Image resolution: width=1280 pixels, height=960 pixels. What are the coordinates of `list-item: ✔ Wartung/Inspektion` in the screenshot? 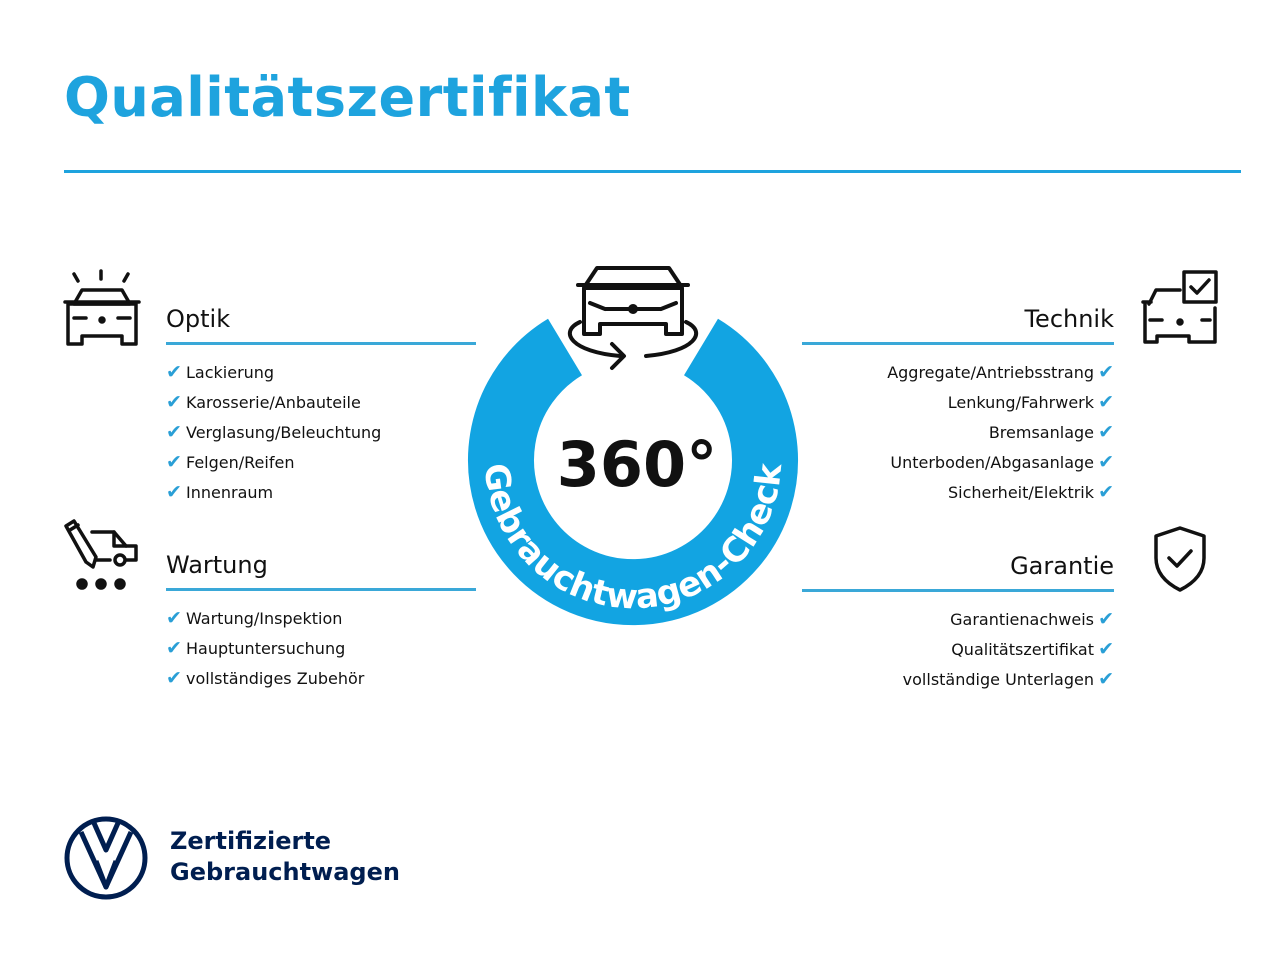 It's located at (321, 618).